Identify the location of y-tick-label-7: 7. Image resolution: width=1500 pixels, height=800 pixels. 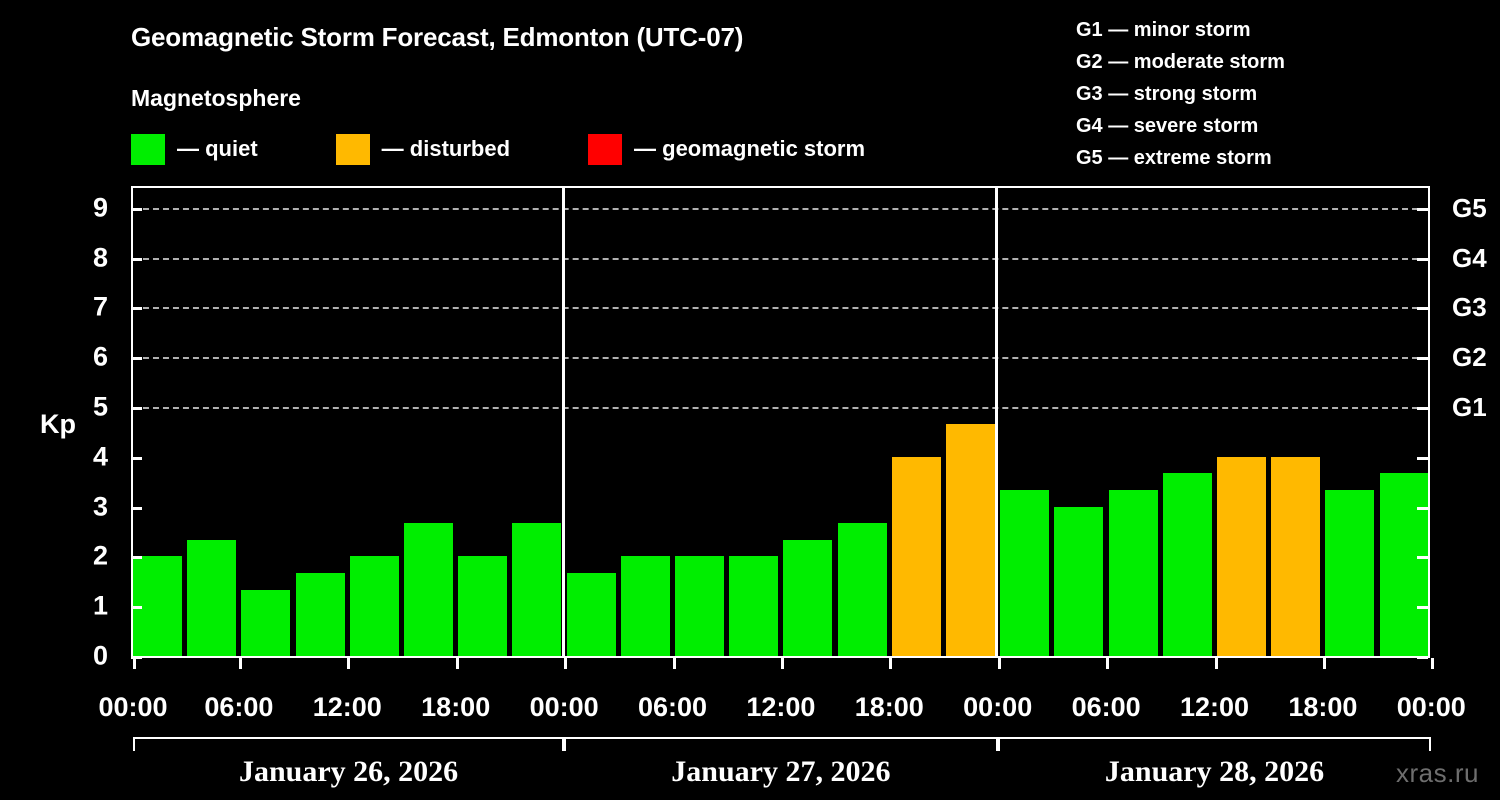
(100, 306).